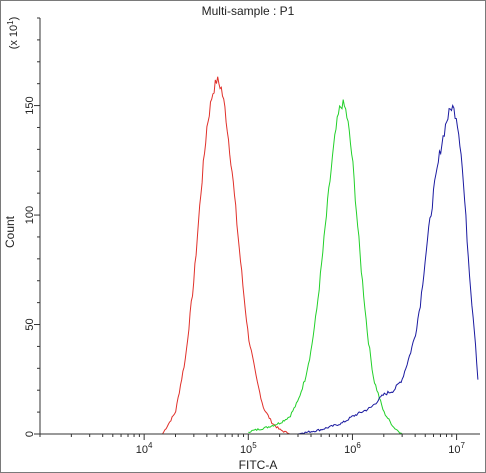 This screenshot has height=473, width=486. What do you see at coordinates (258, 465) in the screenshot?
I see `x-axis-label: FITC-A` at bounding box center [258, 465].